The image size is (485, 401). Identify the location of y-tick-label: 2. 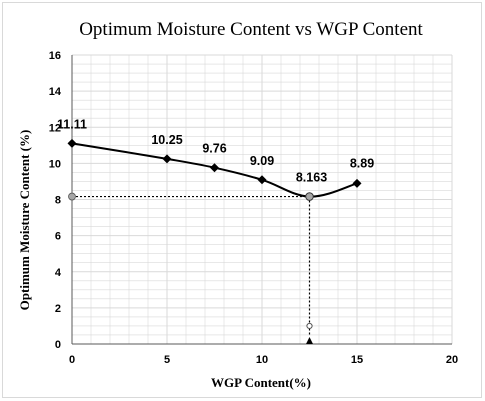
(58, 309).